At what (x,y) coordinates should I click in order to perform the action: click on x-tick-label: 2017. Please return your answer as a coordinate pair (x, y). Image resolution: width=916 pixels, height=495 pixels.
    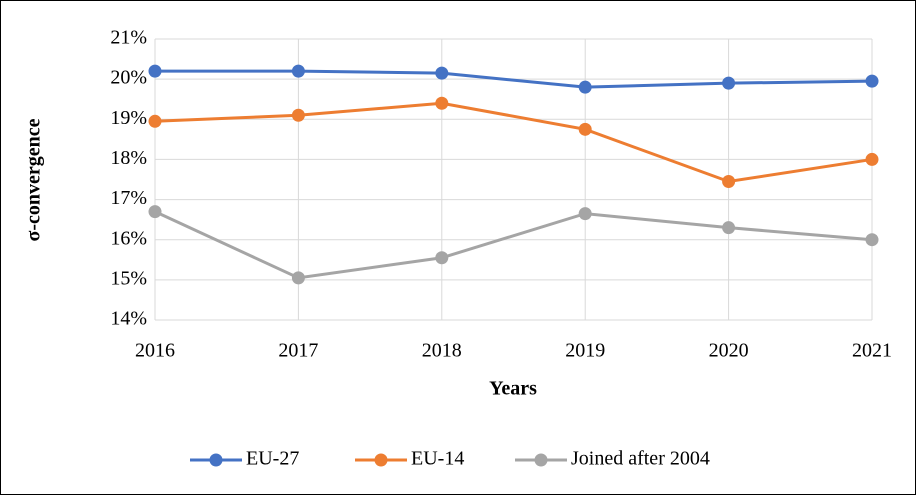
    Looking at the image, I should click on (298, 351).